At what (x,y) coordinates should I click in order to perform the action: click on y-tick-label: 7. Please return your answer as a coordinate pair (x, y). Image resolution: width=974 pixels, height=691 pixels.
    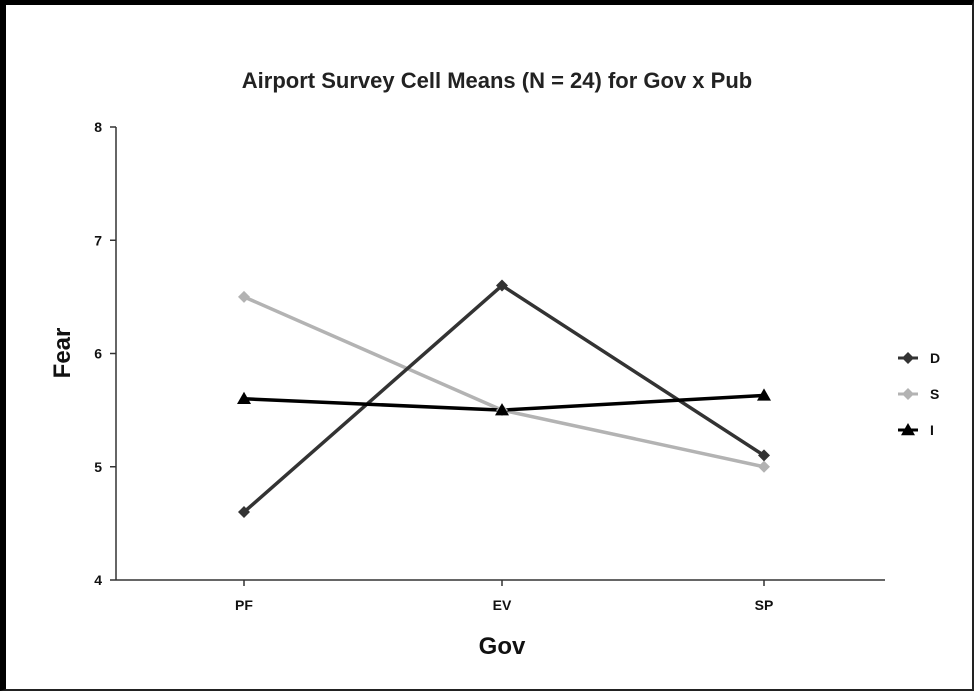
    Looking at the image, I should click on (98, 240).